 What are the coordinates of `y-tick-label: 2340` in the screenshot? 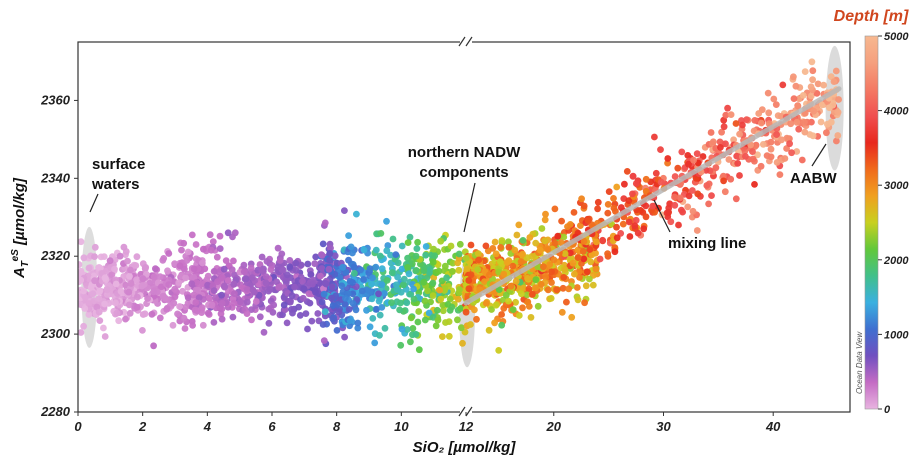 It's located at (55, 177).